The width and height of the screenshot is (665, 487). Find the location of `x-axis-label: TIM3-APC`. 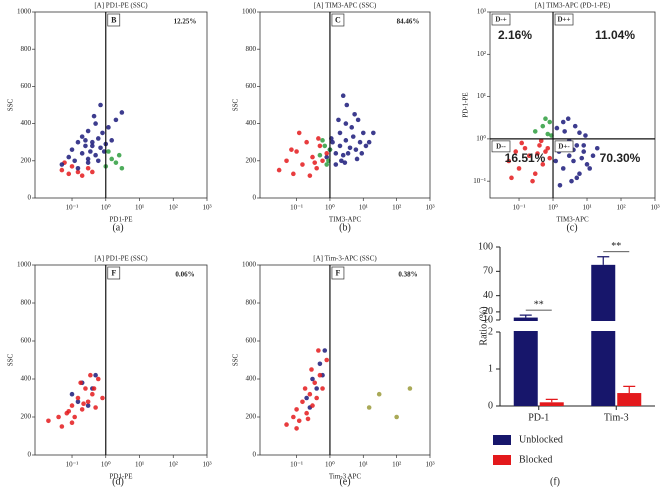

x-axis-label: TIM3-APC is located at coordinates (572, 220).